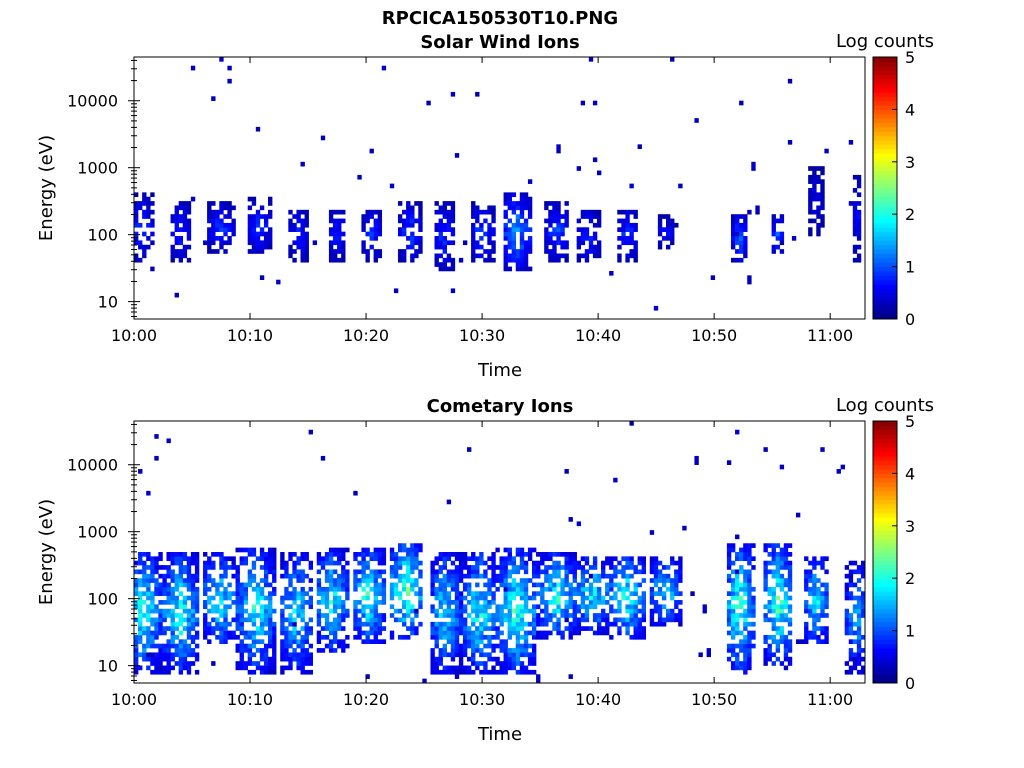 Image resolution: width=1024 pixels, height=768 pixels. What do you see at coordinates (885, 519) in the screenshot?
I see `colorbar-segment` at bounding box center [885, 519].